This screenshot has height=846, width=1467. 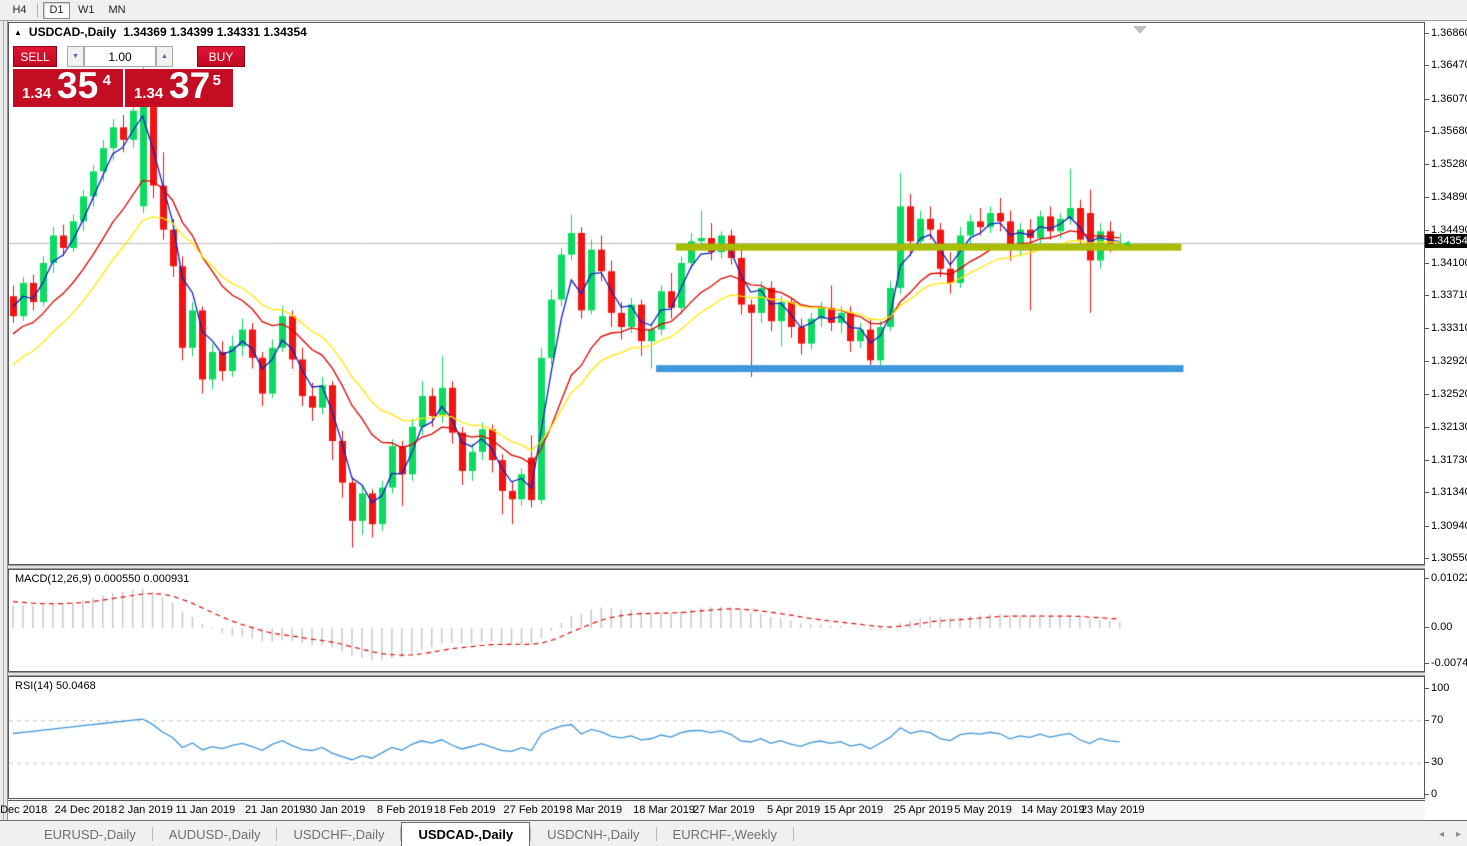 I want to click on buy-button: BUY, so click(x=221, y=56).